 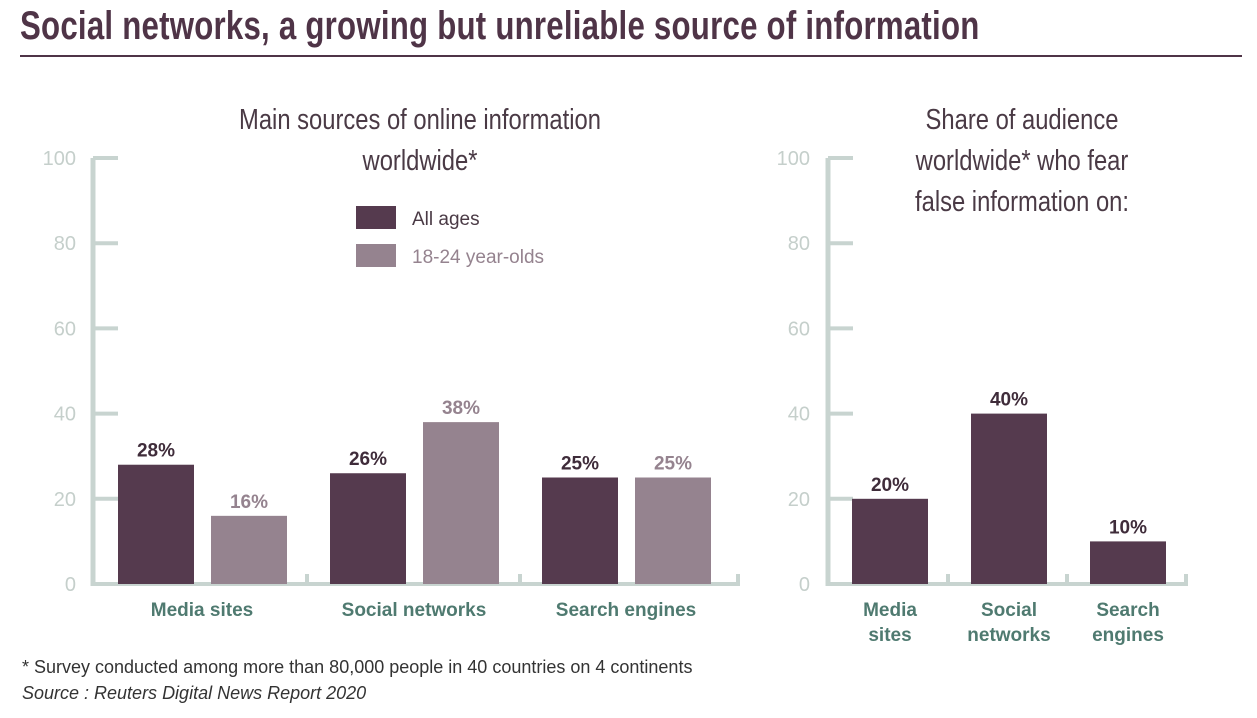 I want to click on data-label: 16%, so click(x=249, y=502).